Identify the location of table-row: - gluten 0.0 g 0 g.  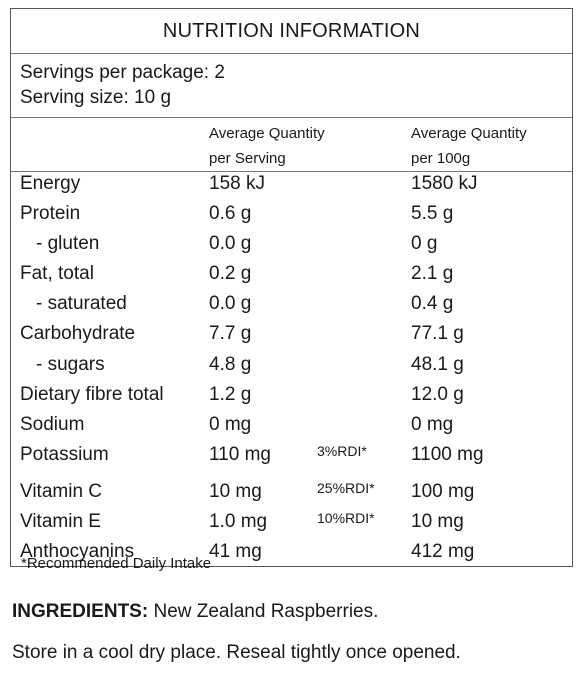
(291, 244).